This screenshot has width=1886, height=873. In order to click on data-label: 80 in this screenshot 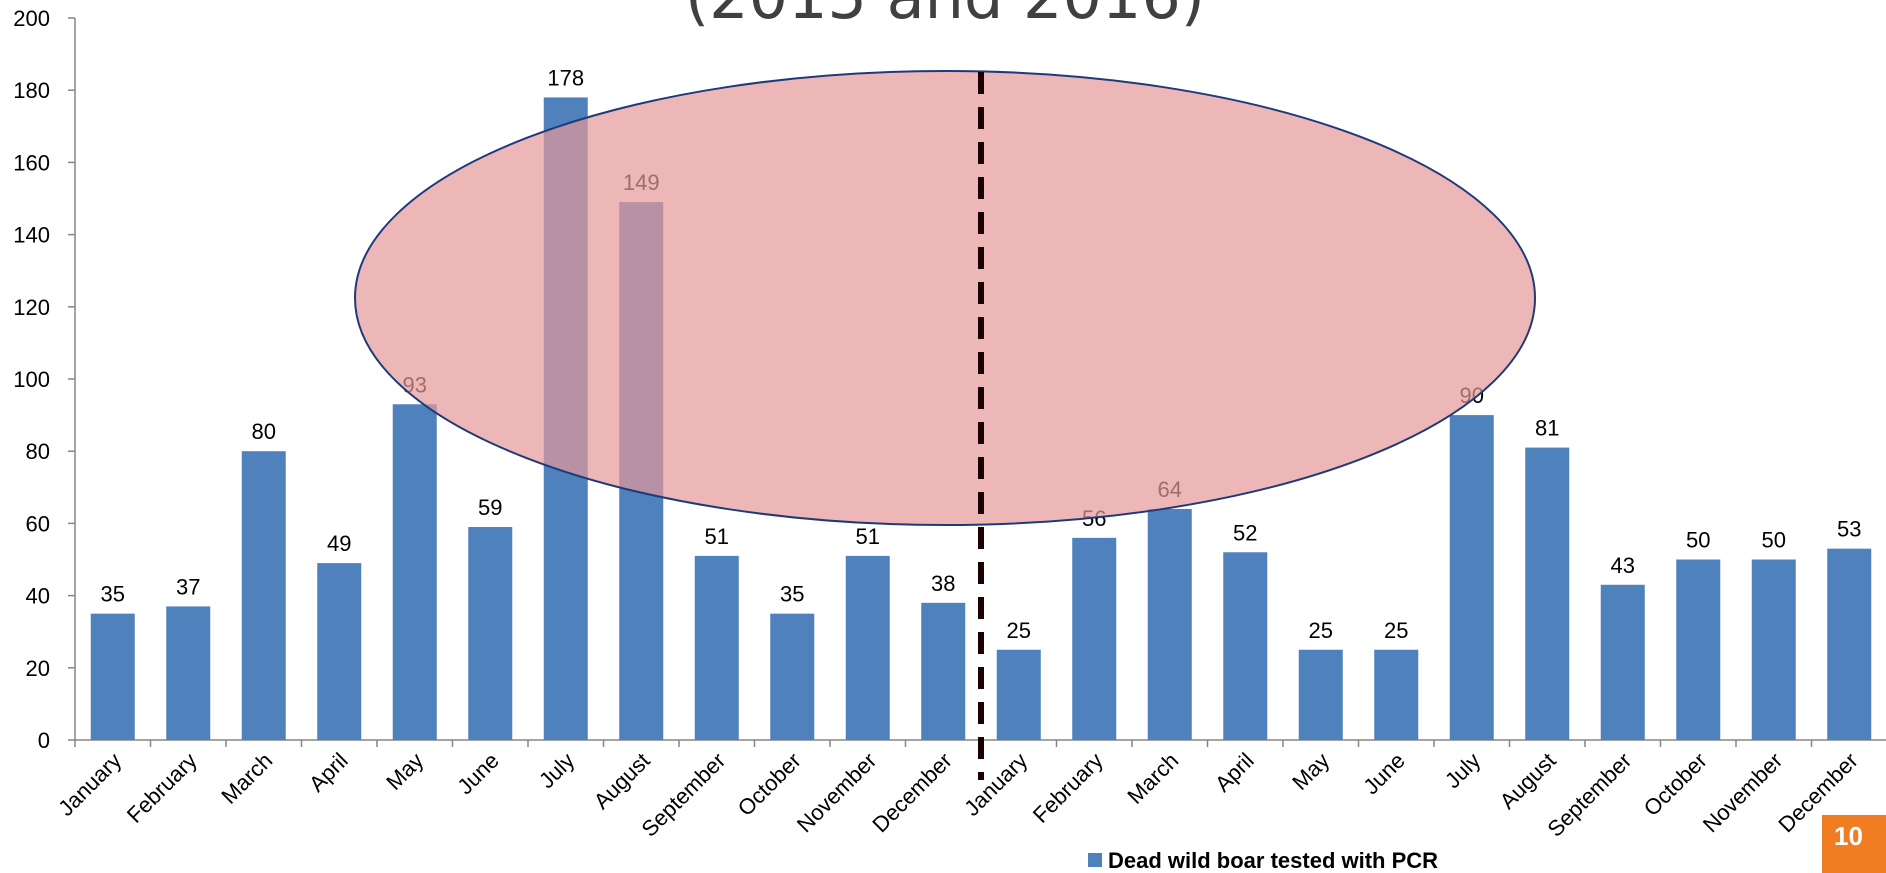, I will do `click(264, 431)`.